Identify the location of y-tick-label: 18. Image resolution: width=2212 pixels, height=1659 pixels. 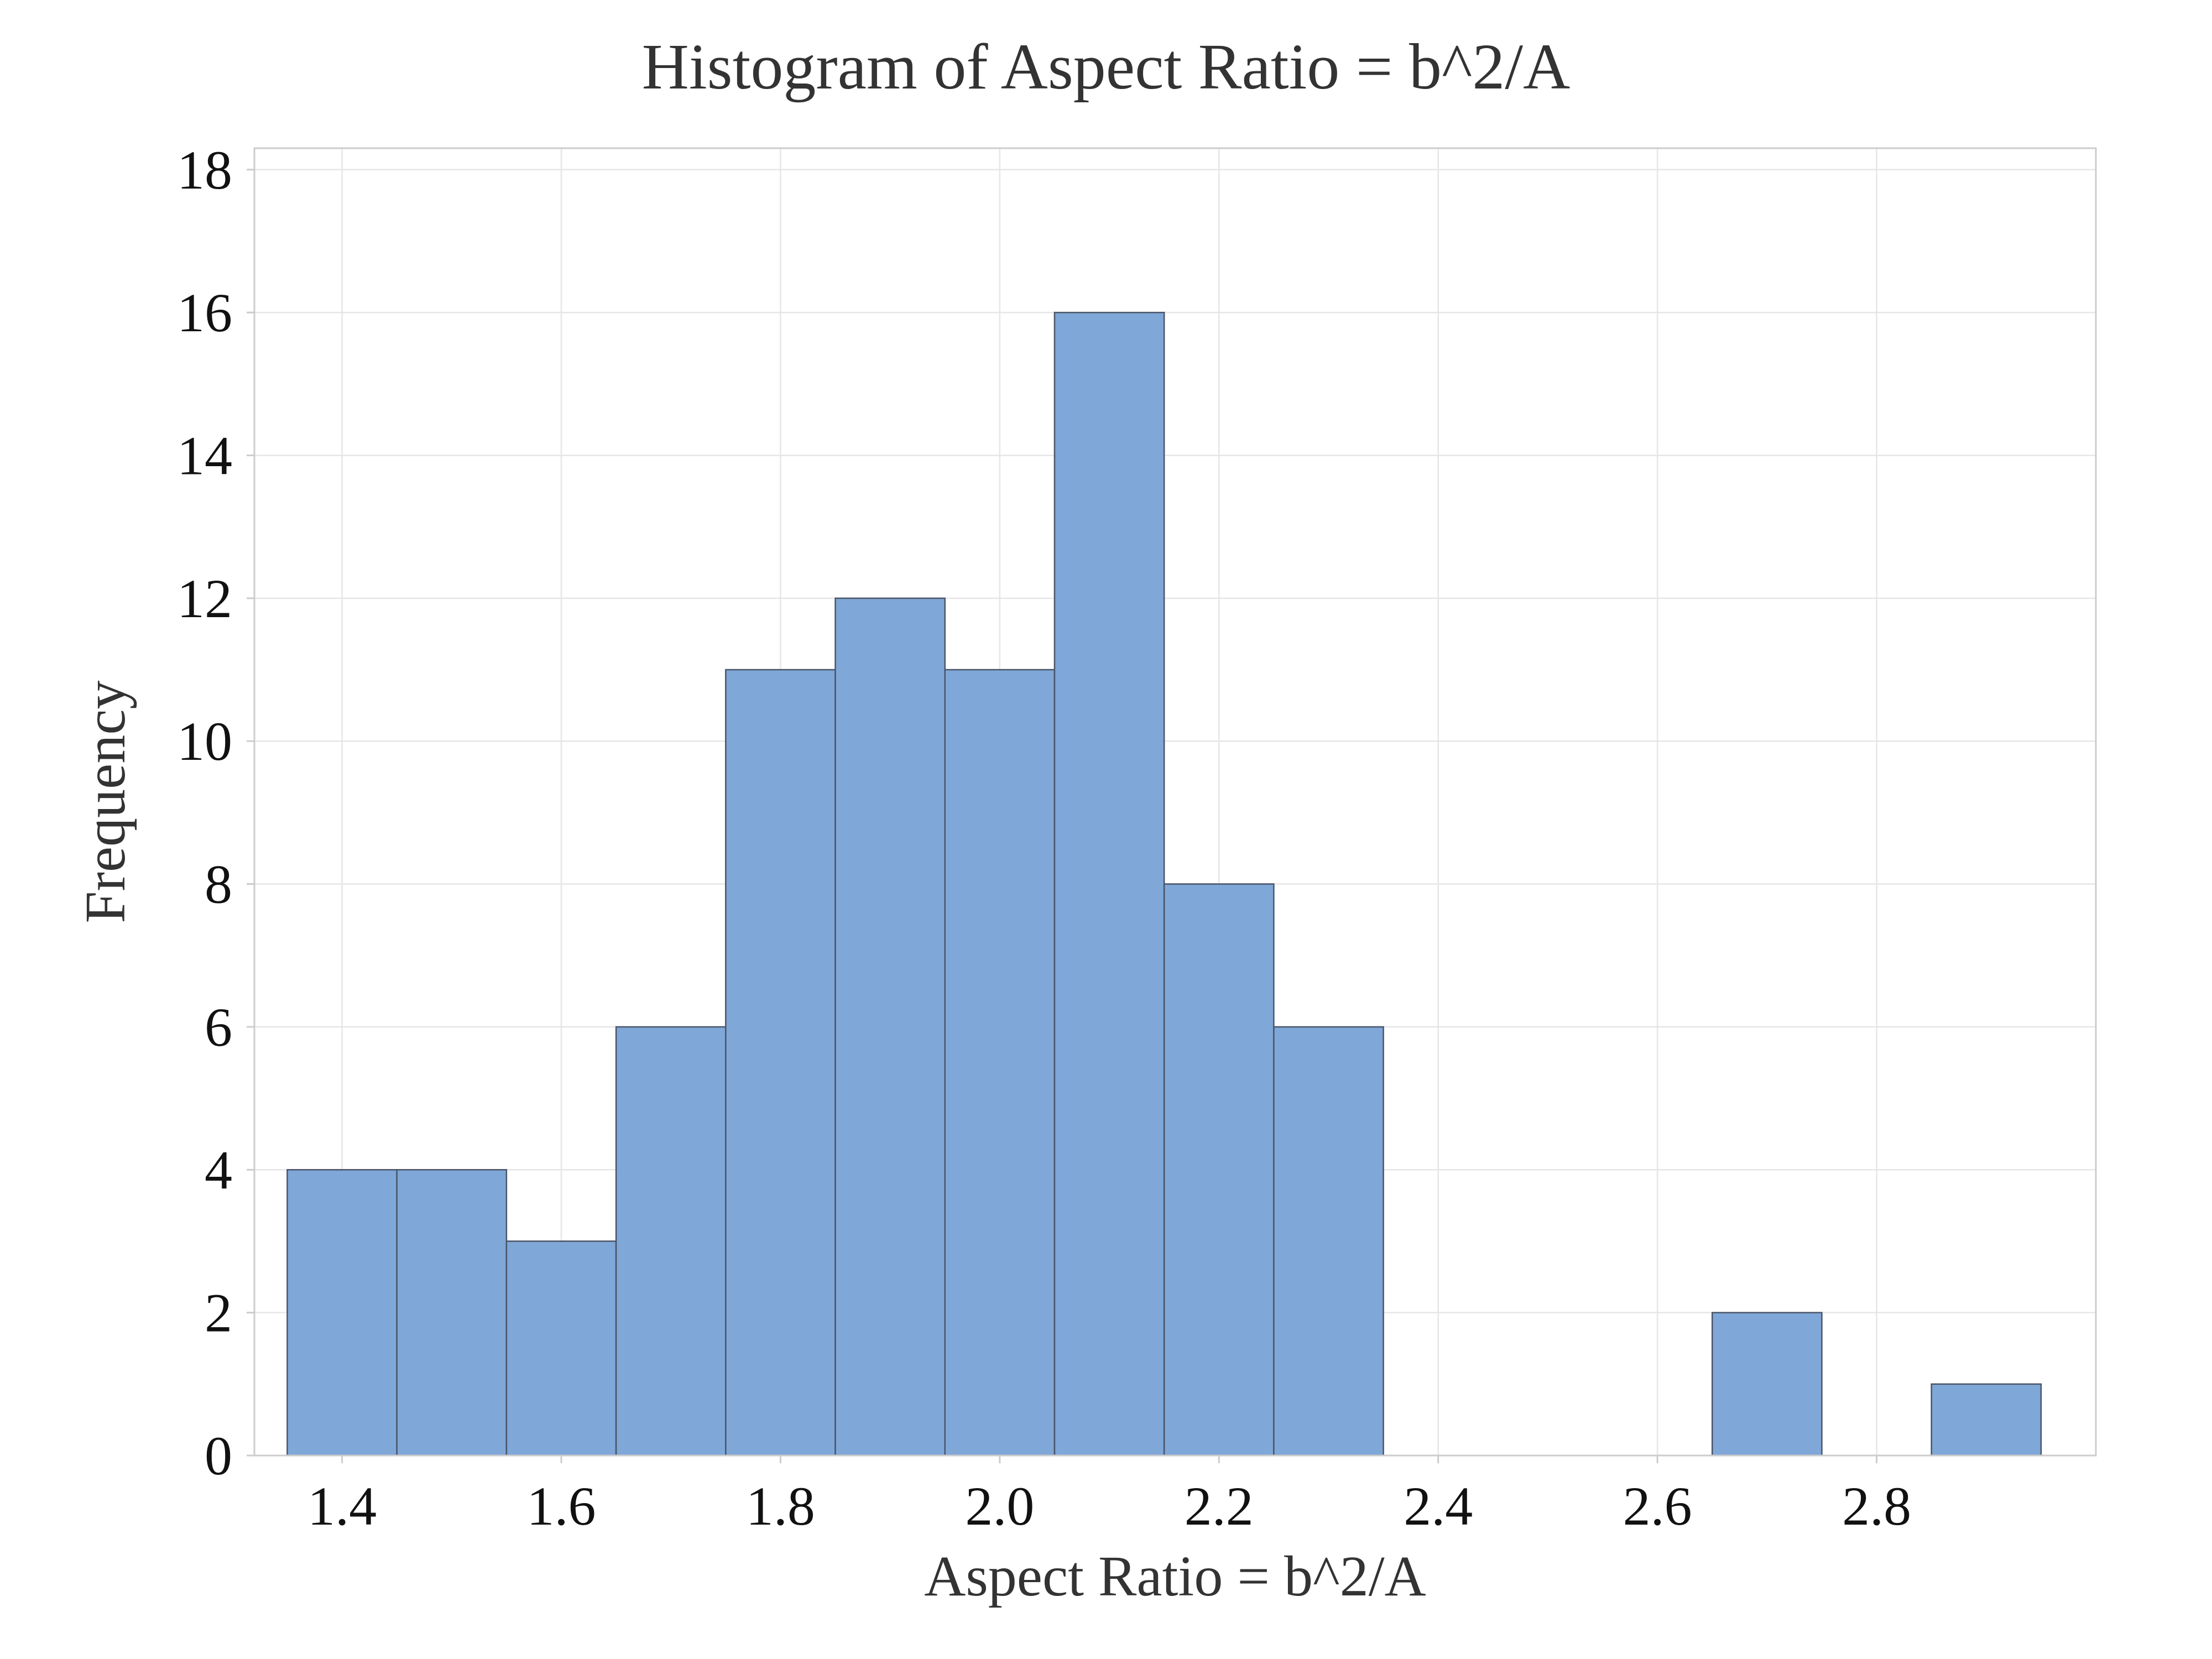
(205, 170).